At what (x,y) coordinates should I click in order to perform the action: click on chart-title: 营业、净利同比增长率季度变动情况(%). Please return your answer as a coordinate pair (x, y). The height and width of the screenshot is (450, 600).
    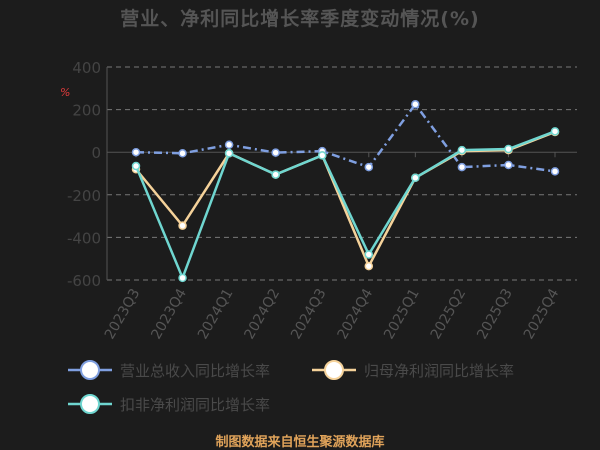
    Looking at the image, I should click on (300, 19).